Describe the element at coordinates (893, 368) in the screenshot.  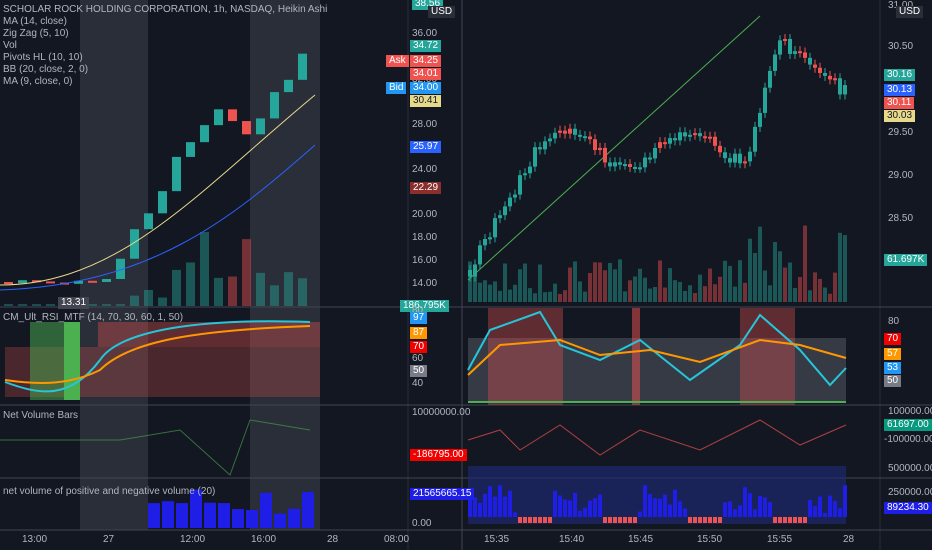
I see `rsi-badge: 53` at that location.